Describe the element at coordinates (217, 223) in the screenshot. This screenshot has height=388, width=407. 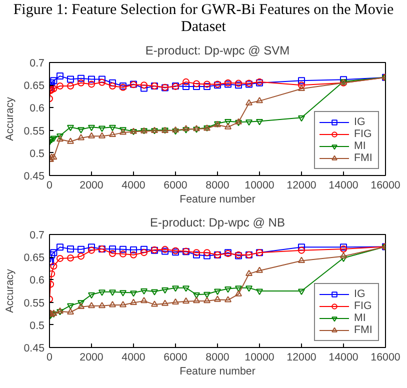
I see `chart-title: E-product: Dp-wpc @ NB` at that location.